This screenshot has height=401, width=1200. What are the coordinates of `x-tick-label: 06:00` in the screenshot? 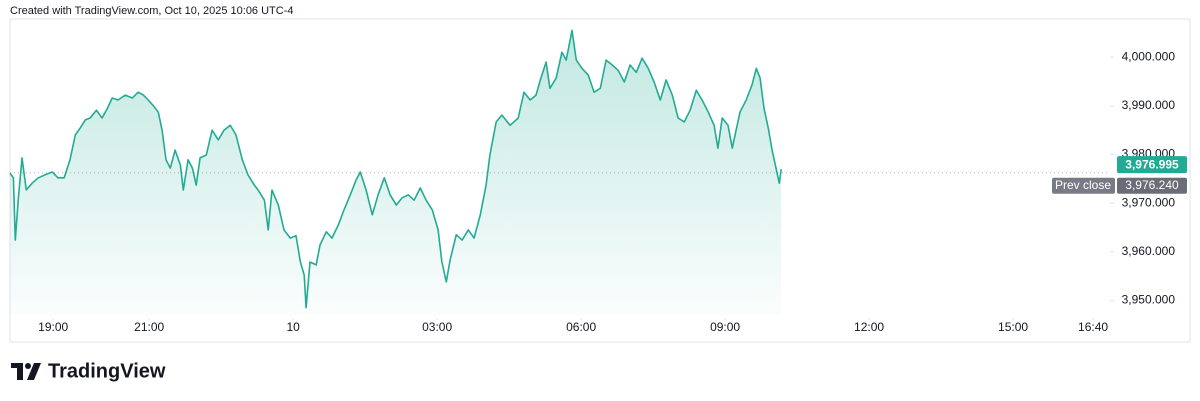 It's located at (581, 327).